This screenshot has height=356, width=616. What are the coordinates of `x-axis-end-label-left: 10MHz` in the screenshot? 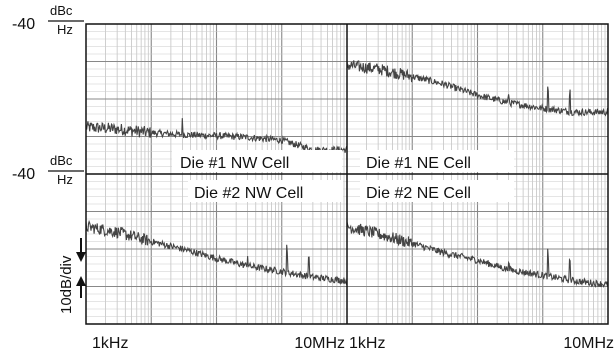 It's located at (319, 343).